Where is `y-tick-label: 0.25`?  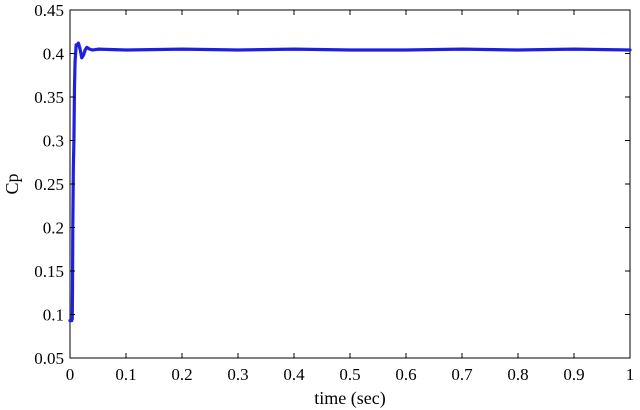 y-tick-label: 0.25 is located at coordinates (49, 184).